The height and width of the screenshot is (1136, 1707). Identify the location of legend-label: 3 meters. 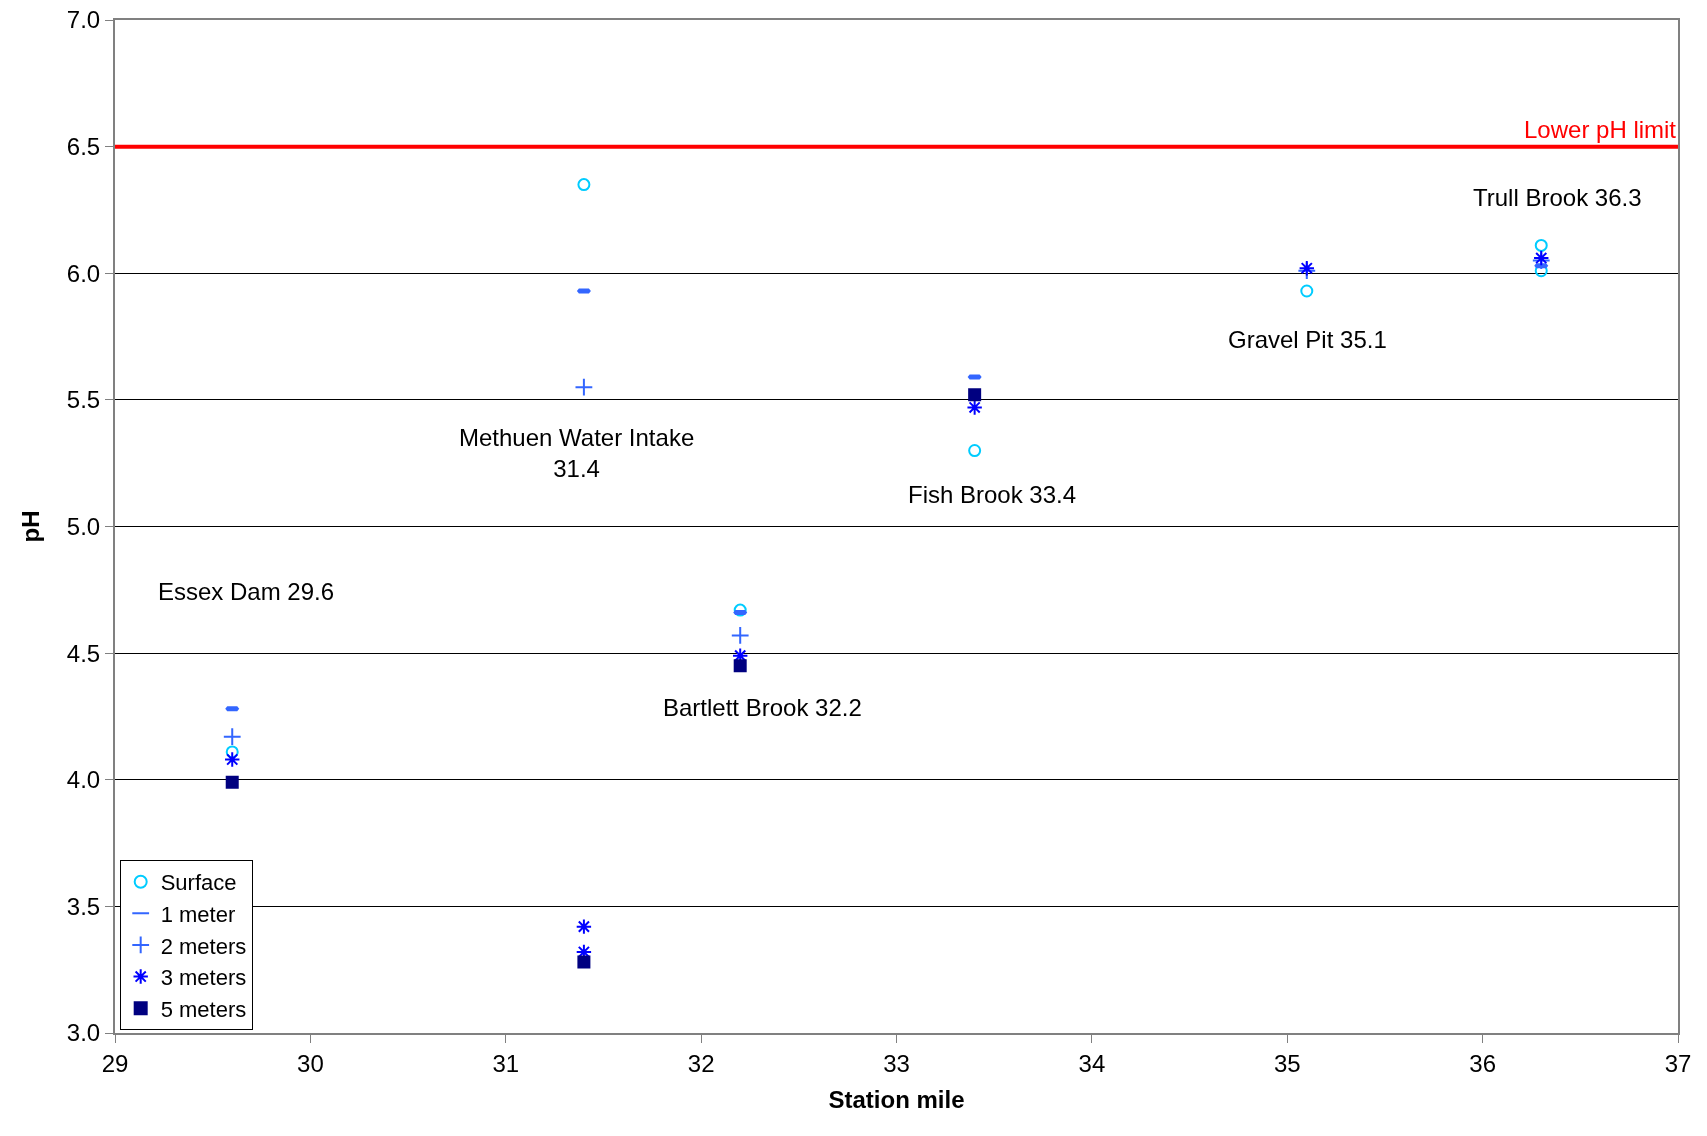
(203, 978).